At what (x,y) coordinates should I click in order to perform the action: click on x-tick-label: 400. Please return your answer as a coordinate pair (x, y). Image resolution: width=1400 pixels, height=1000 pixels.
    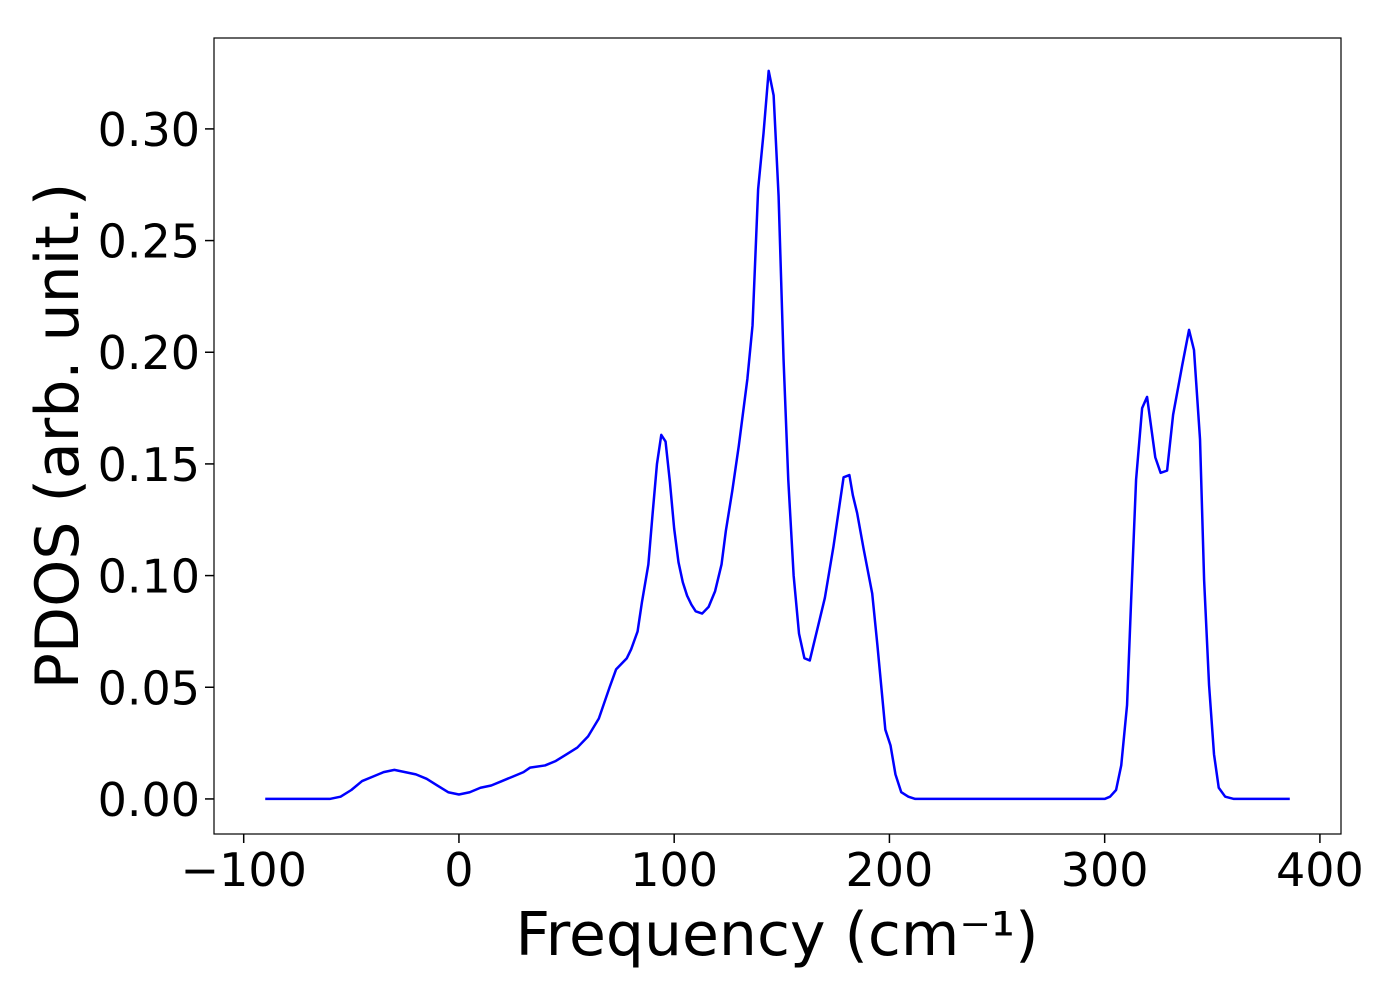
    Looking at the image, I should click on (1320, 870).